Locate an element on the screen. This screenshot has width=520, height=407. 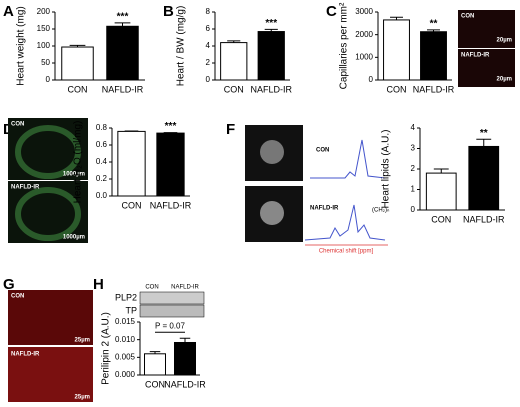
y-tick-label: 2 is located at coordinates (208, 62).